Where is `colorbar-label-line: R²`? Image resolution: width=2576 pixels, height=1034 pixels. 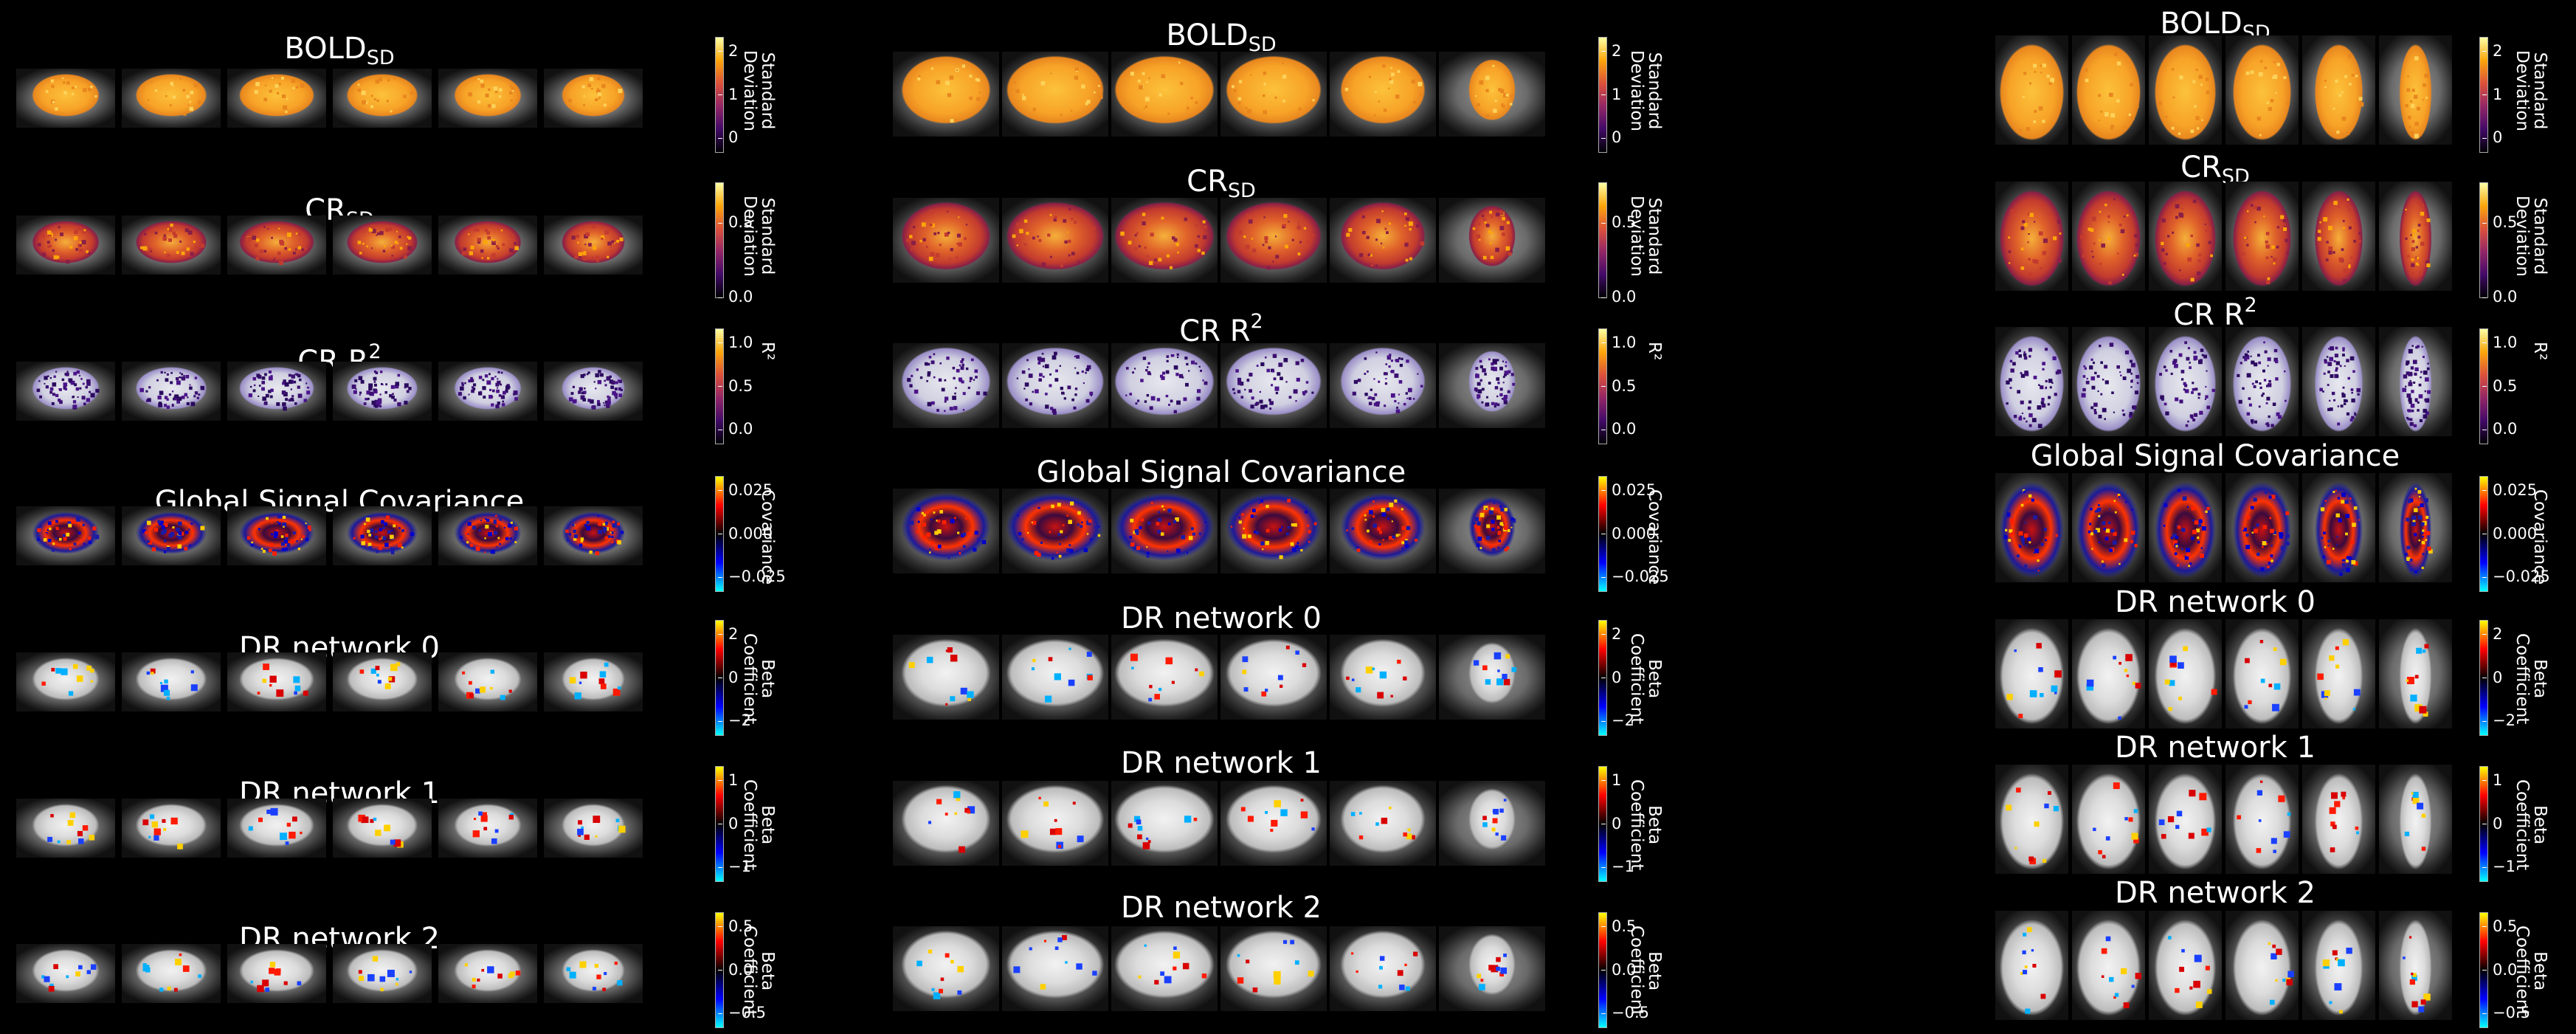 colorbar-label-line: R² is located at coordinates (2539, 351).